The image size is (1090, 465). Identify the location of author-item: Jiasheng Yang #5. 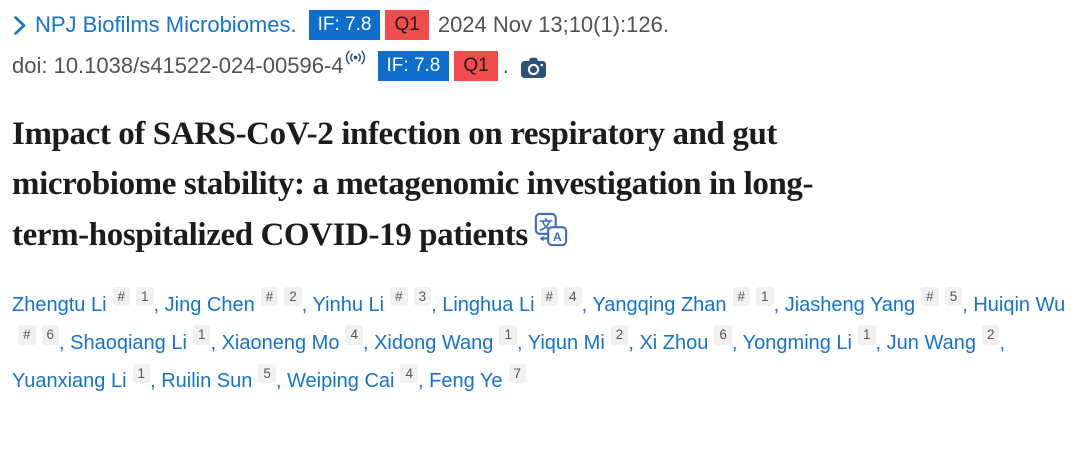
(873, 301).